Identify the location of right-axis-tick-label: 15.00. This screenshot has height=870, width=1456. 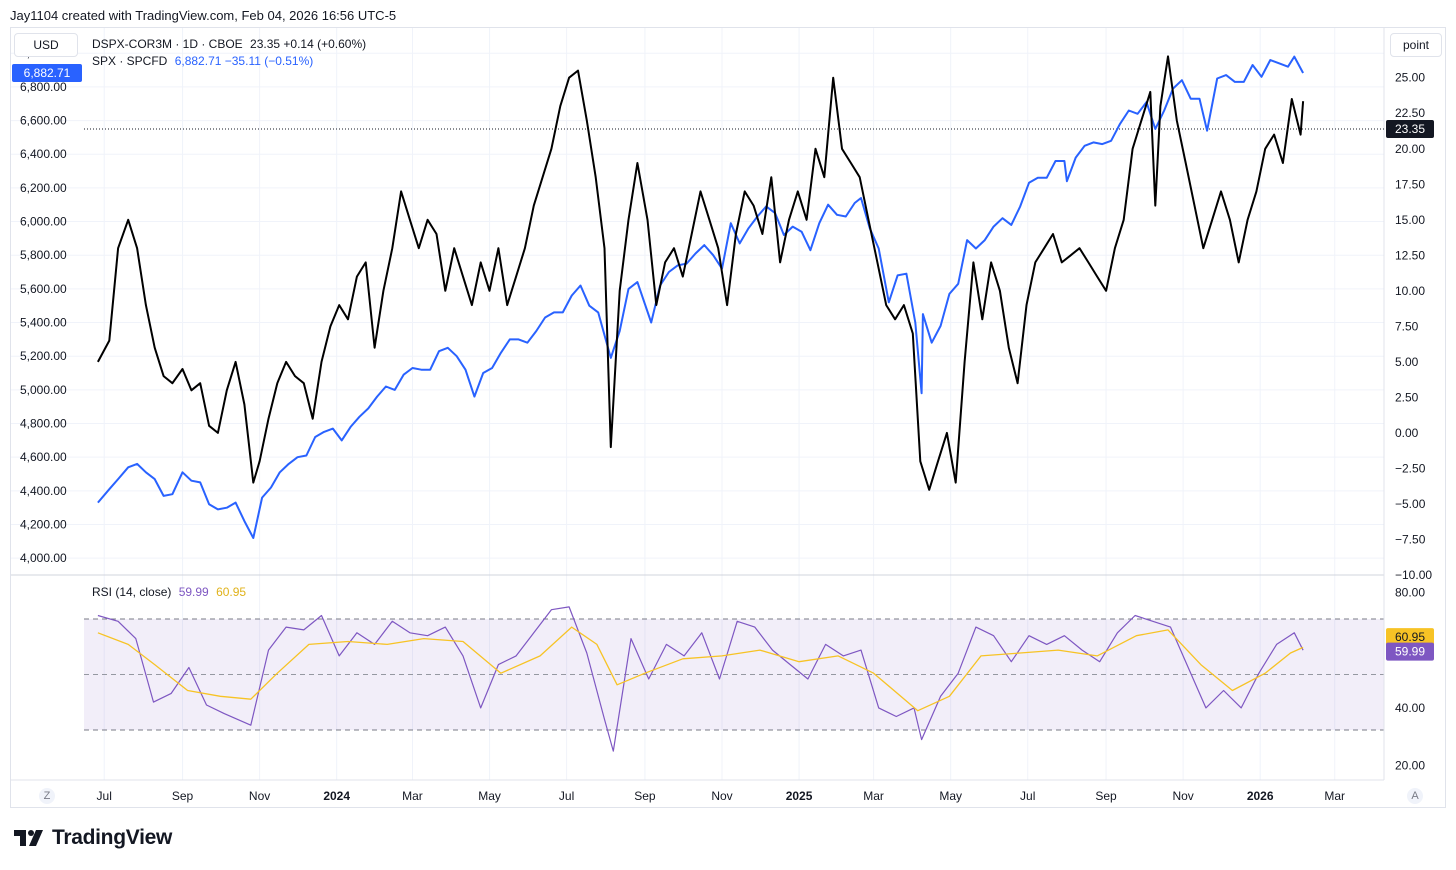
(1410, 220).